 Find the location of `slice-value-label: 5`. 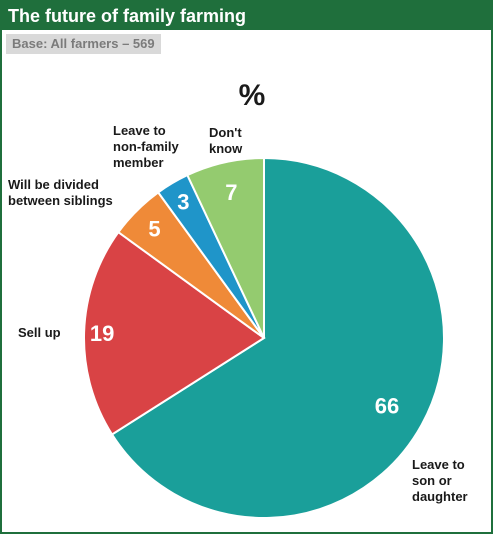

slice-value-label: 5 is located at coordinates (154, 229).